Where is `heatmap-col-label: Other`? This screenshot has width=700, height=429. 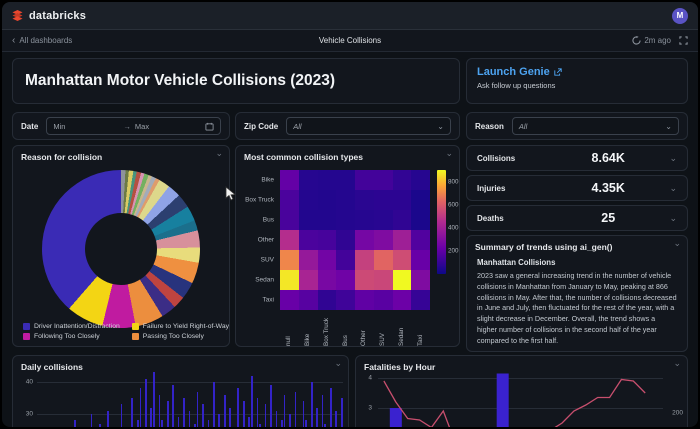
heatmap-col-label: Other is located at coordinates (364, 338).